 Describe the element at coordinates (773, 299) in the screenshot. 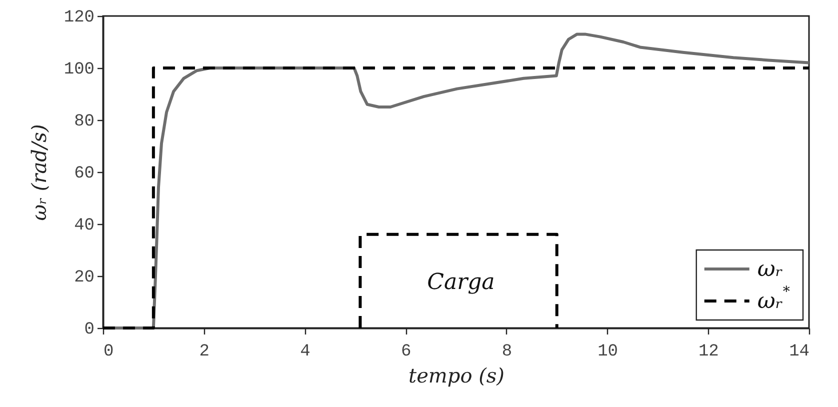

I see `legend-label: ωᵣ*` at that location.